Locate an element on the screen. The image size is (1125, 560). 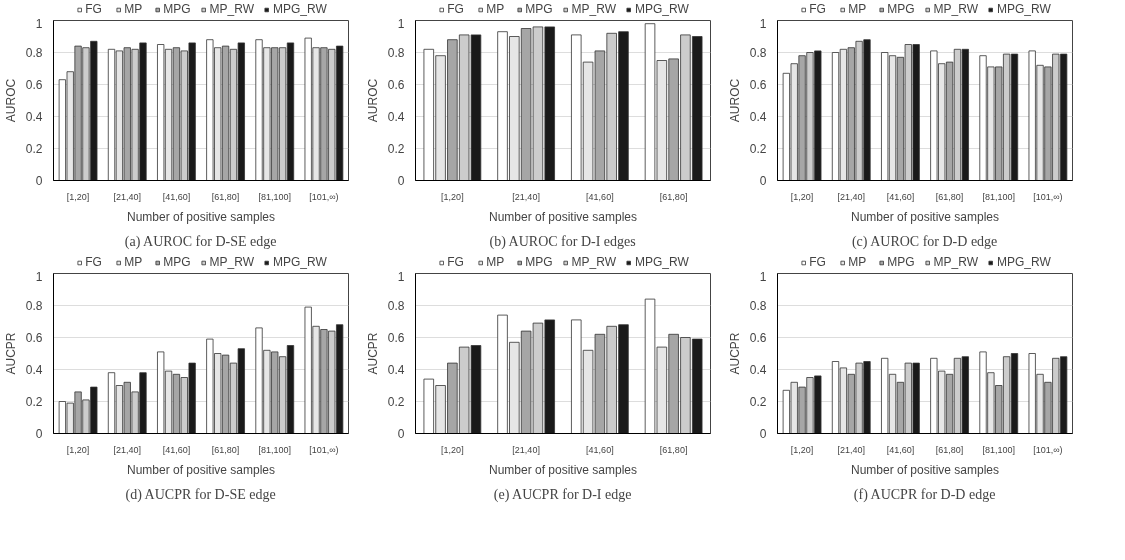
text: (f) AUCPR for D-D edge is located at coordinates (924, 494).